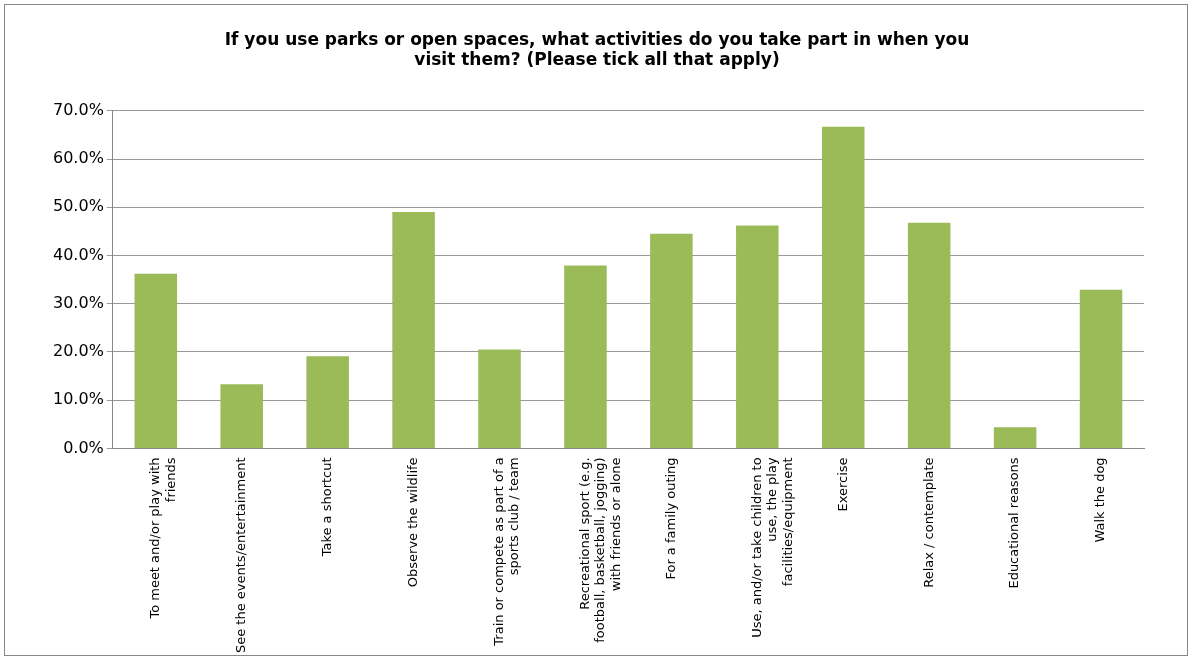  I want to click on x-tick-label: Exercise, so click(842, 484).